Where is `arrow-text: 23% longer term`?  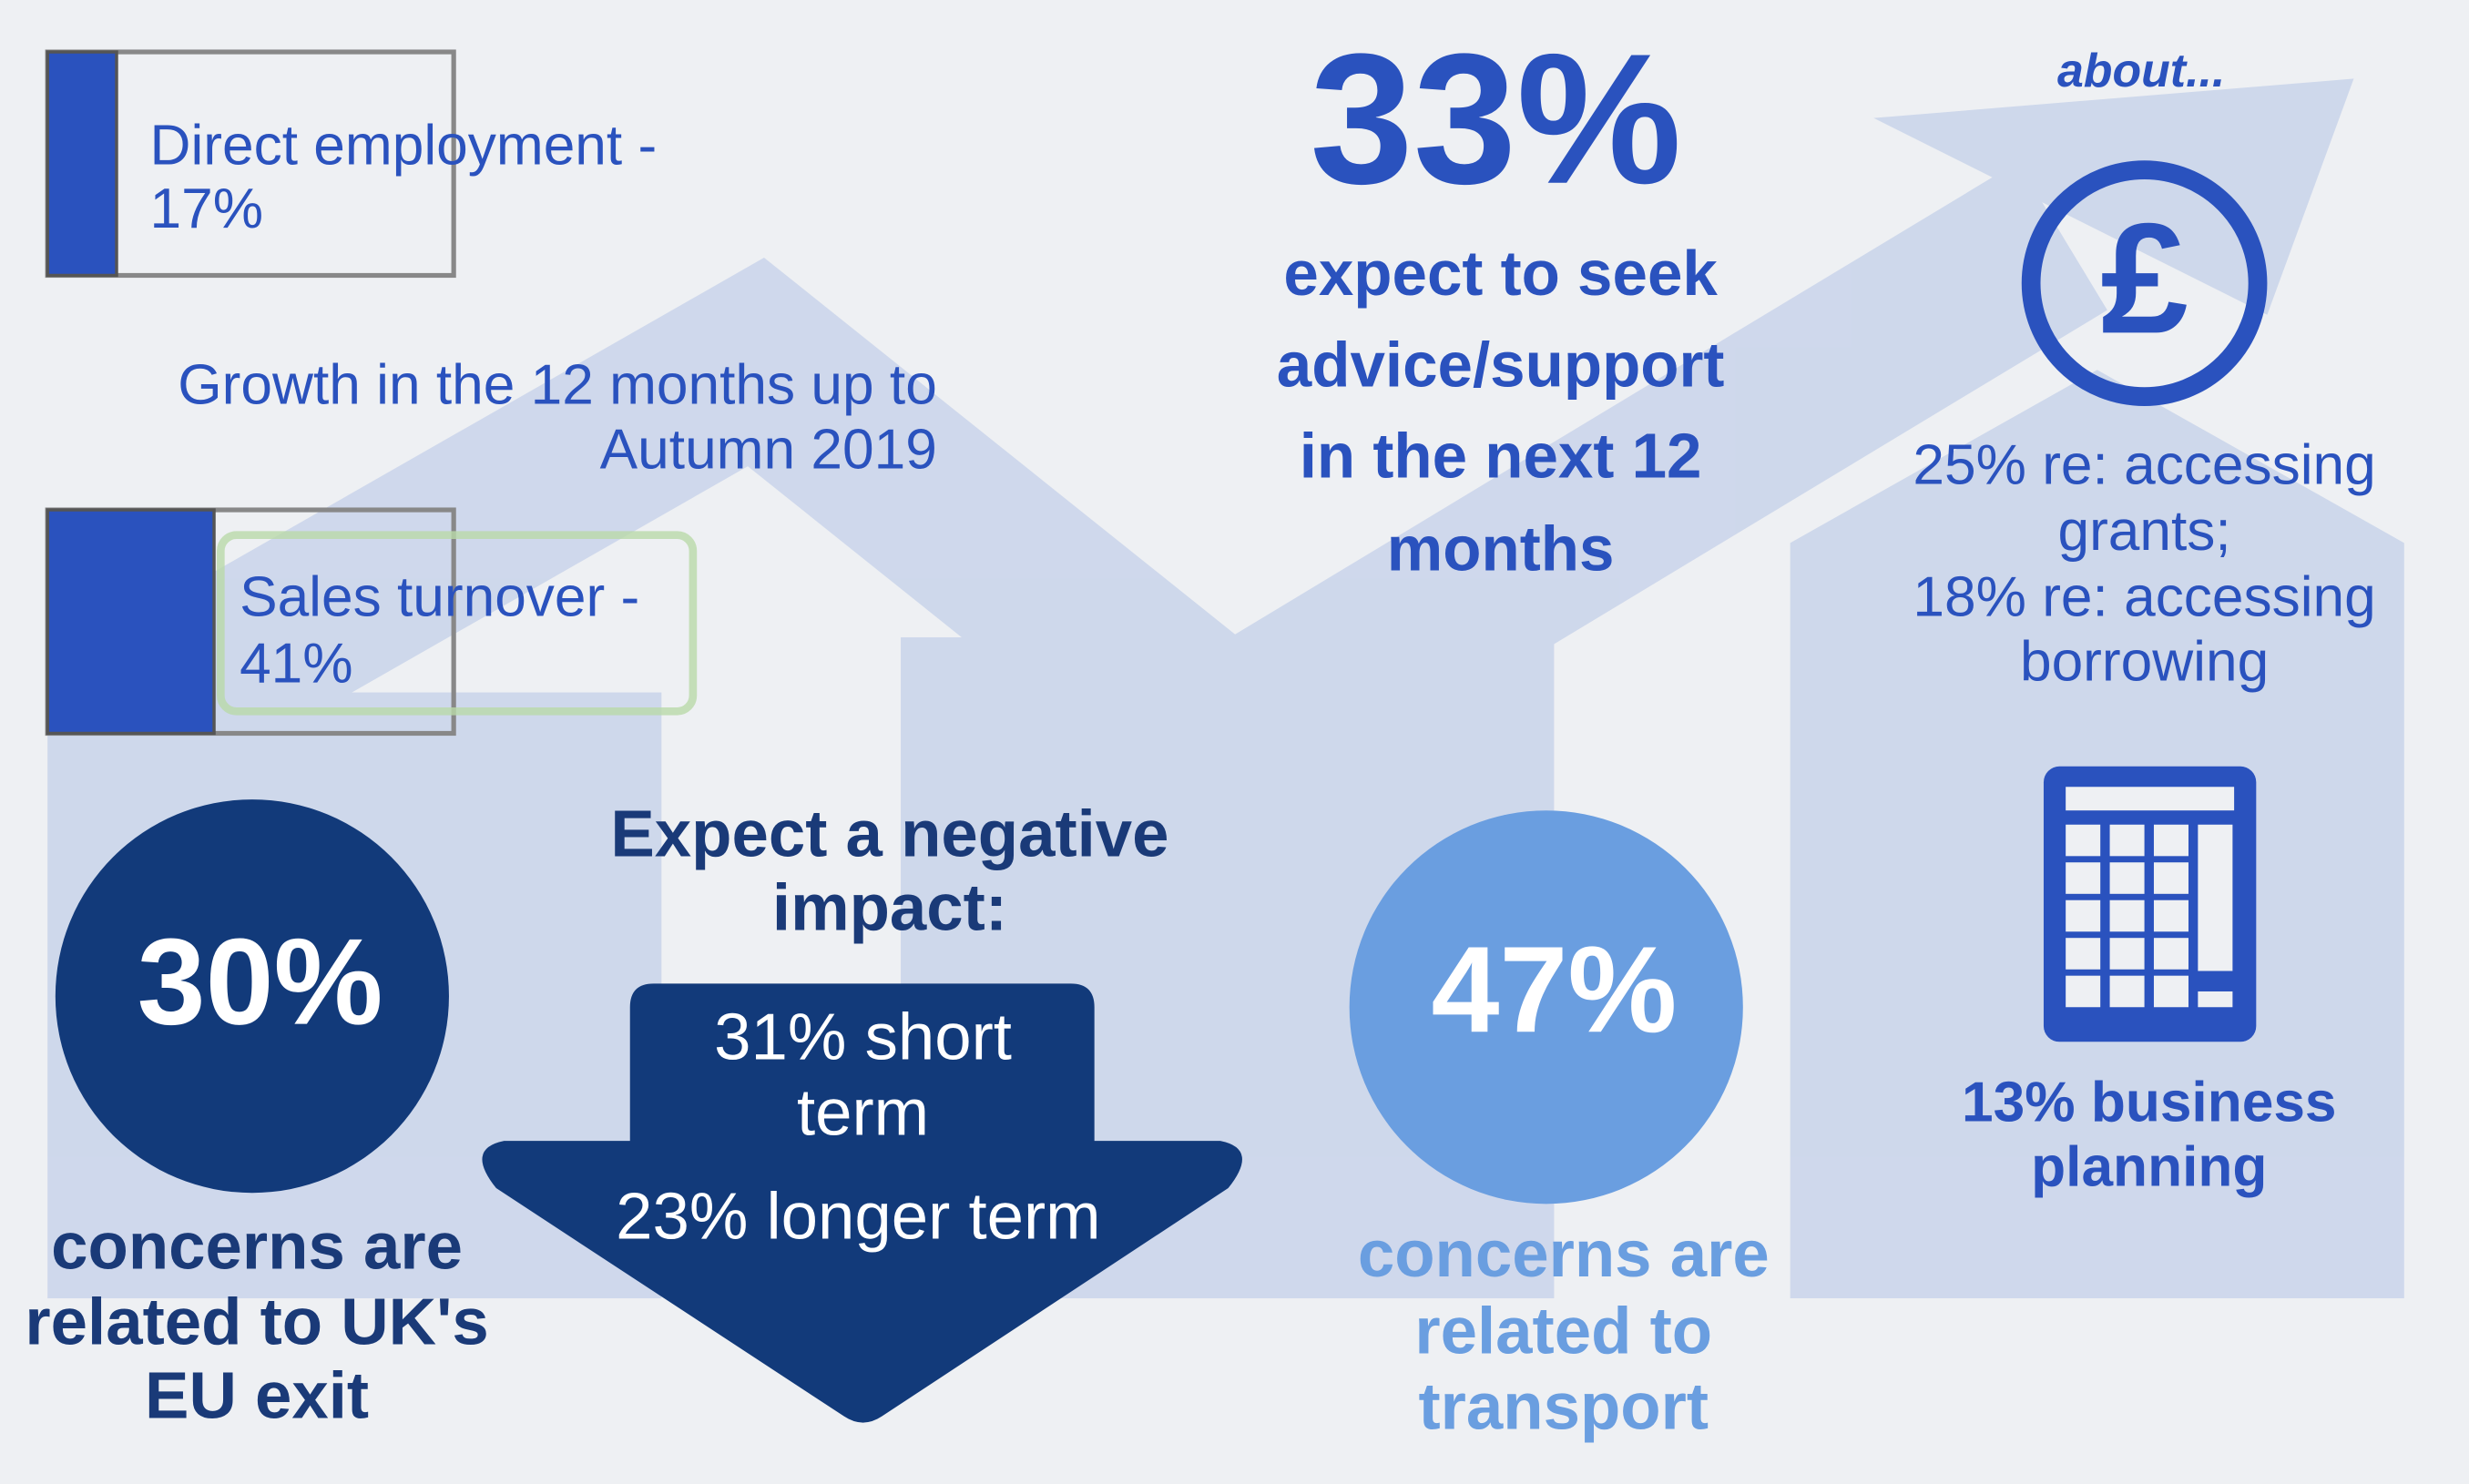 arrow-text: 23% longer term is located at coordinates (858, 1217).